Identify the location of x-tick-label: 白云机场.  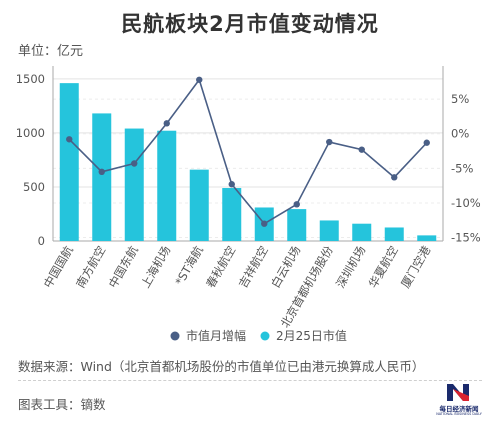
(285, 267).